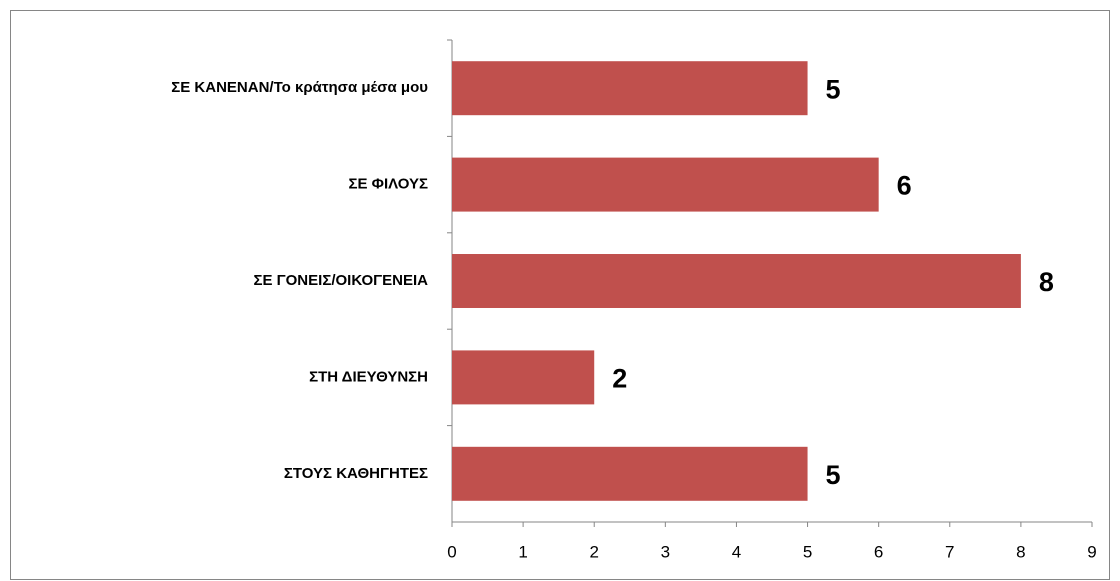  Describe the element at coordinates (807, 551) in the screenshot. I see `x-tick-label: 5` at that location.